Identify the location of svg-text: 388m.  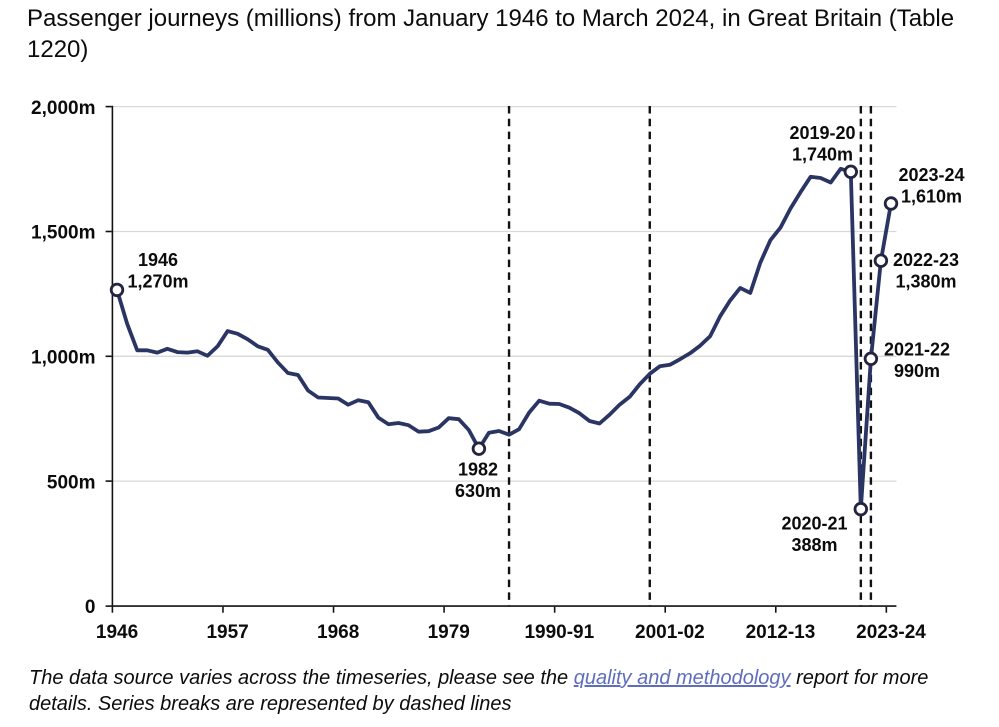
(814, 545).